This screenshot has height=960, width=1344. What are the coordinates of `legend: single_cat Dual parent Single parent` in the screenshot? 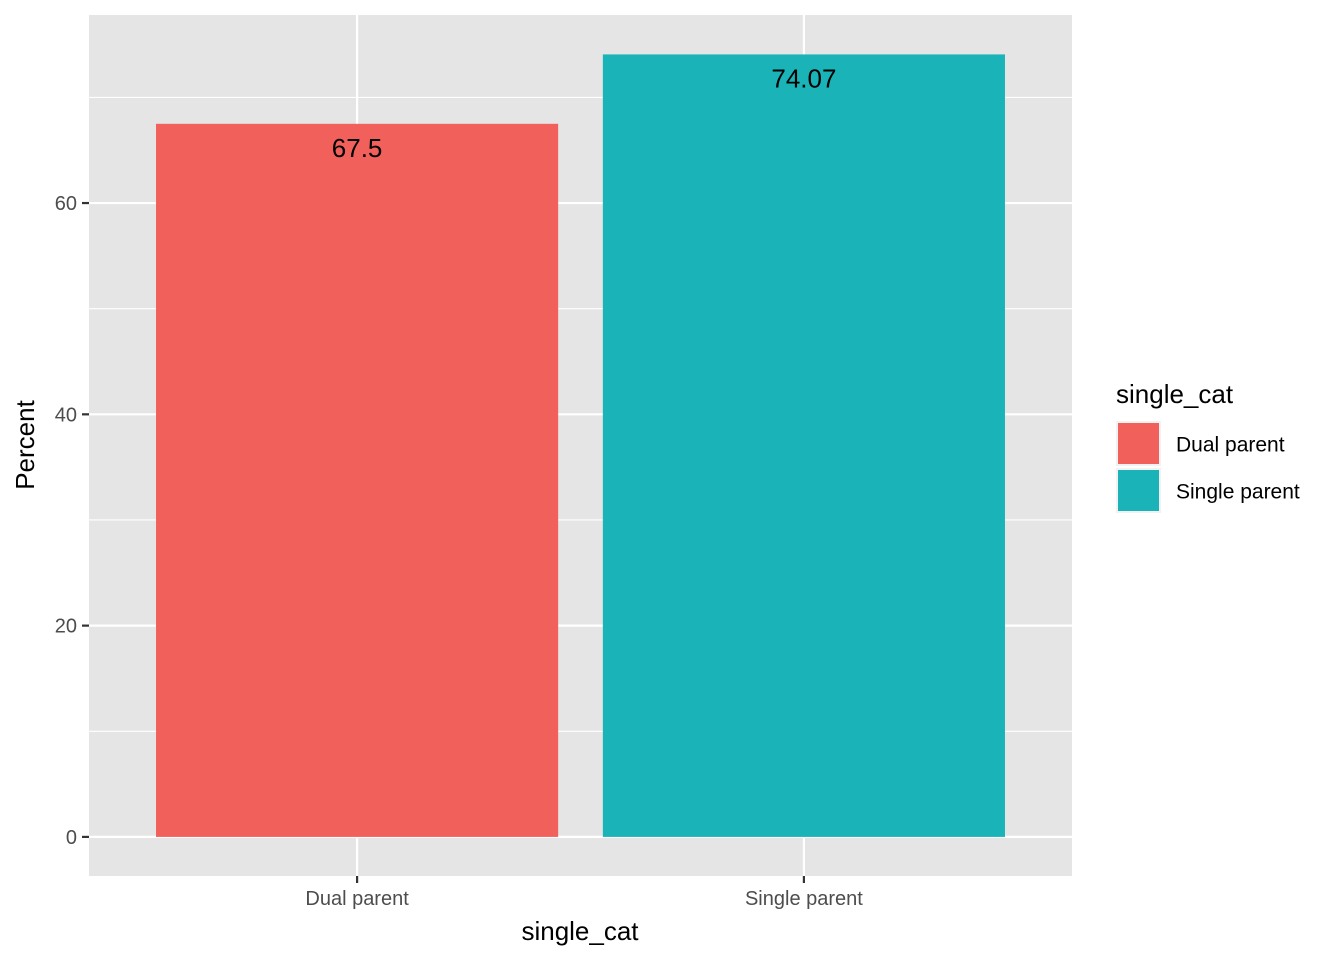 It's located at (1208, 446).